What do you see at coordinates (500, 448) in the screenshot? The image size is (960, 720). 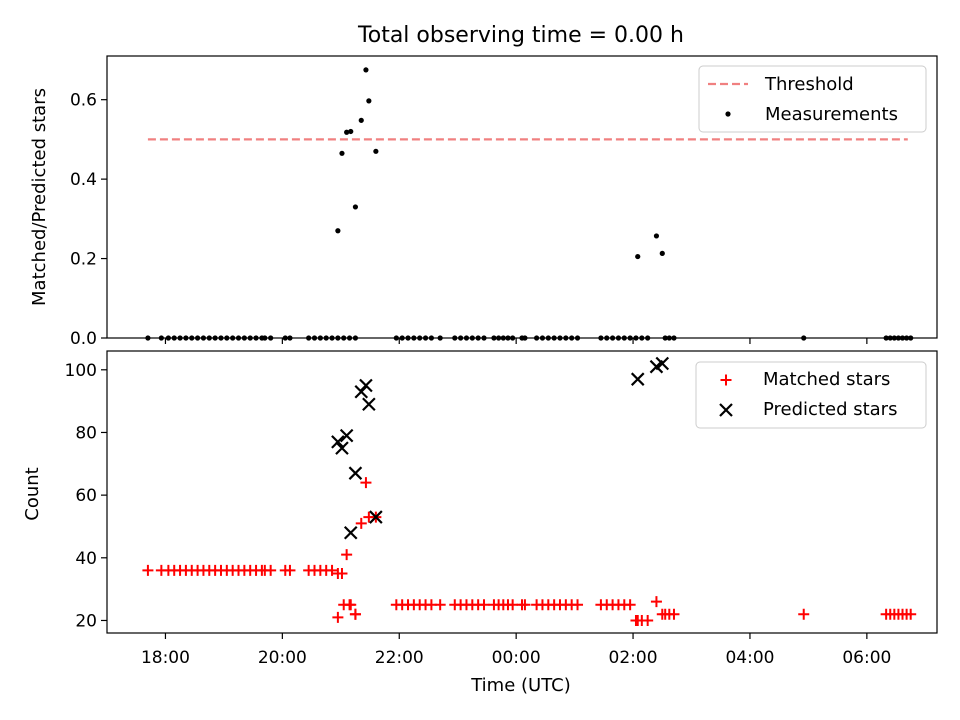 I see `predicted-stars-layer` at bounding box center [500, 448].